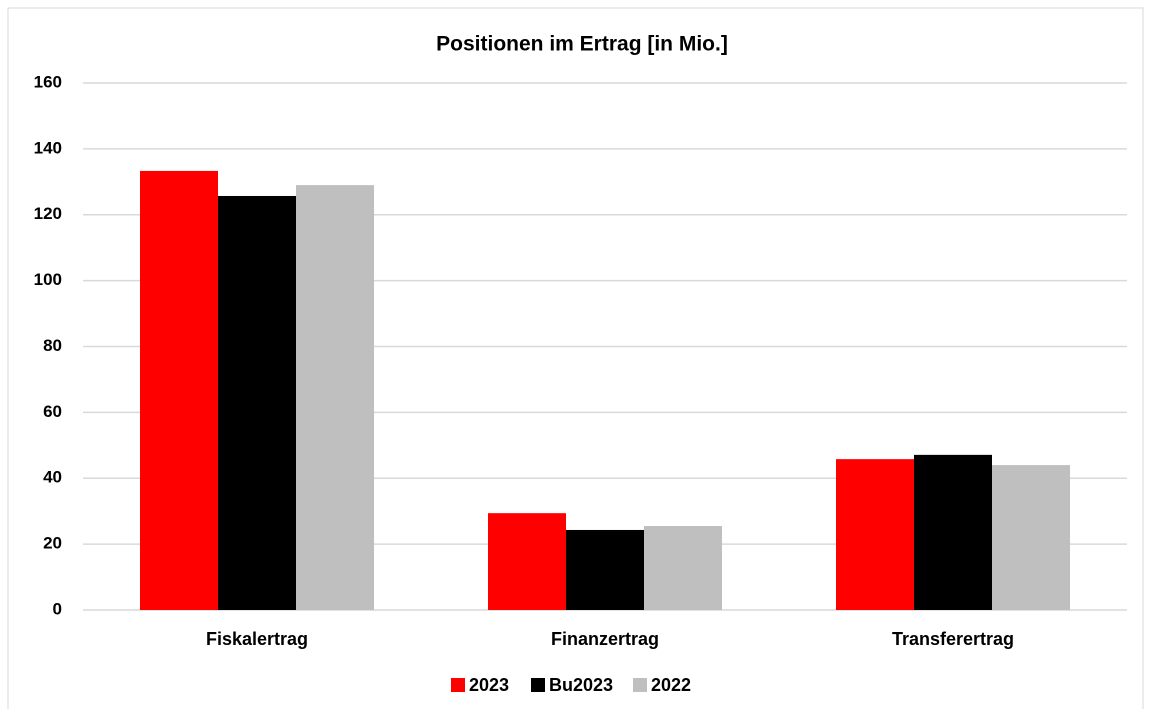 The width and height of the screenshot is (1151, 709). I want to click on y-tick-label: 120, so click(48, 213).